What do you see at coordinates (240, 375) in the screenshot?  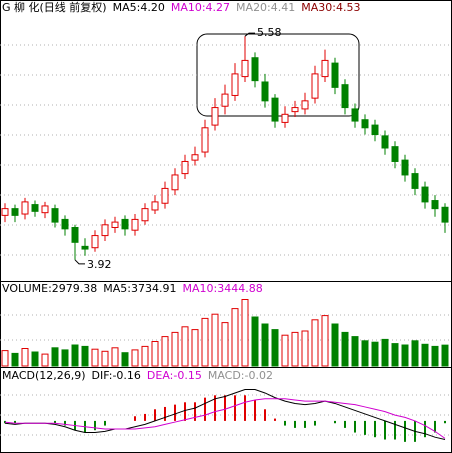 I see `header-label: MACD:-0.02` at bounding box center [240, 375].